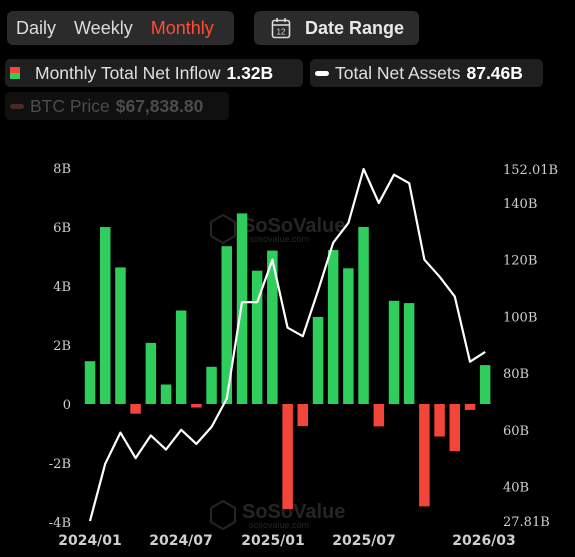  I want to click on x-tick-label: 2025/01, so click(273, 541).